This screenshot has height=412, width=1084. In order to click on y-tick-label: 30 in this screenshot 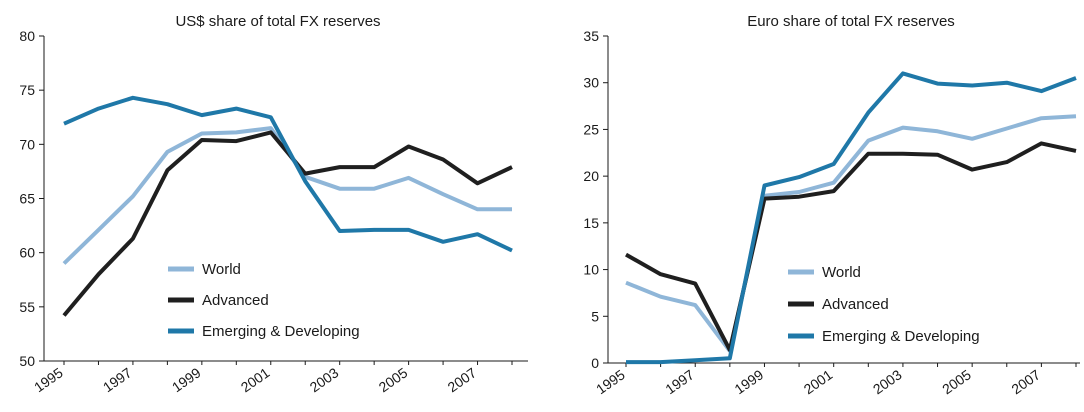, I will do `click(591, 83)`.